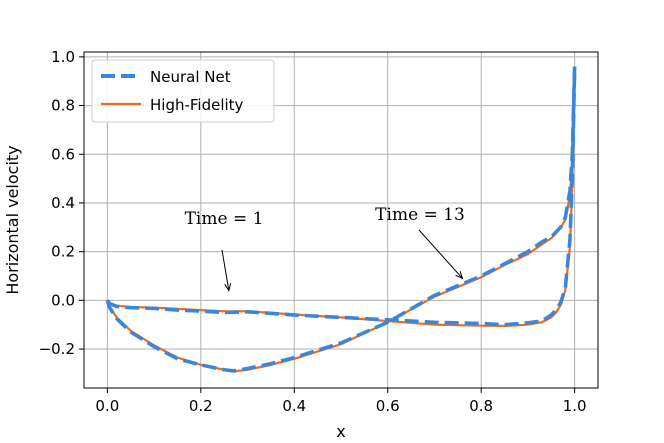  I want to click on x-tick-label: 0.6, so click(388, 406).